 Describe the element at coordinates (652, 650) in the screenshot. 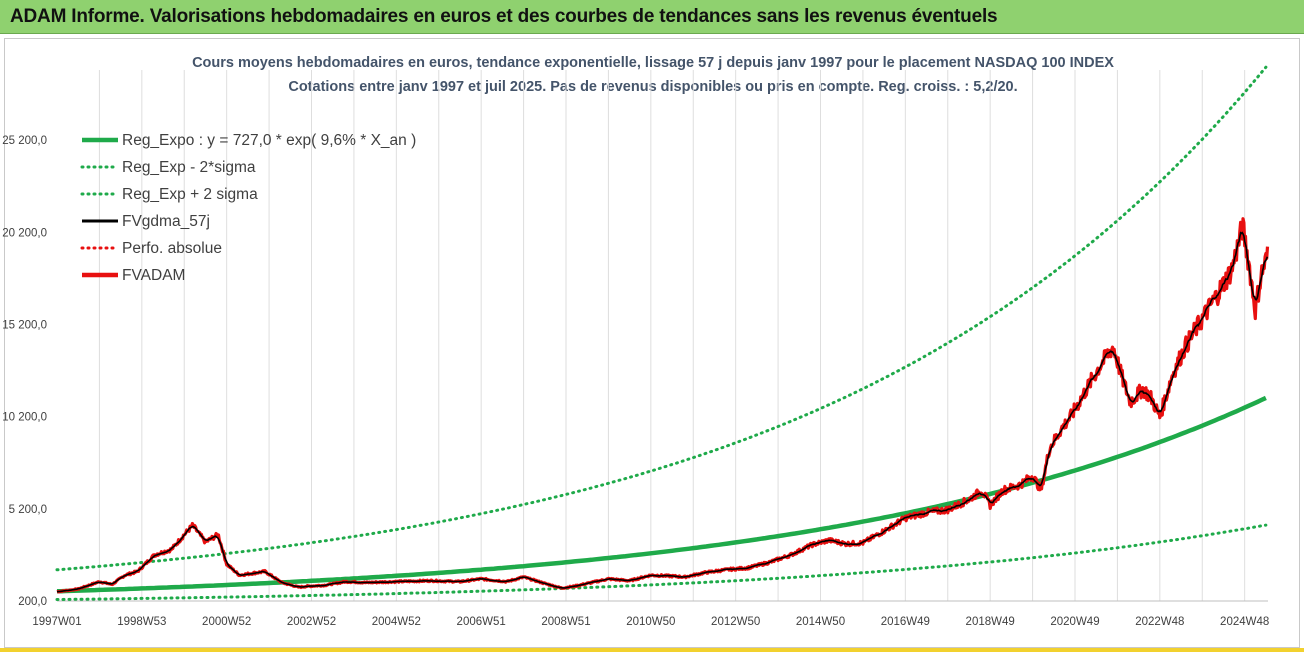

I see `bottom-accent-strip` at that location.